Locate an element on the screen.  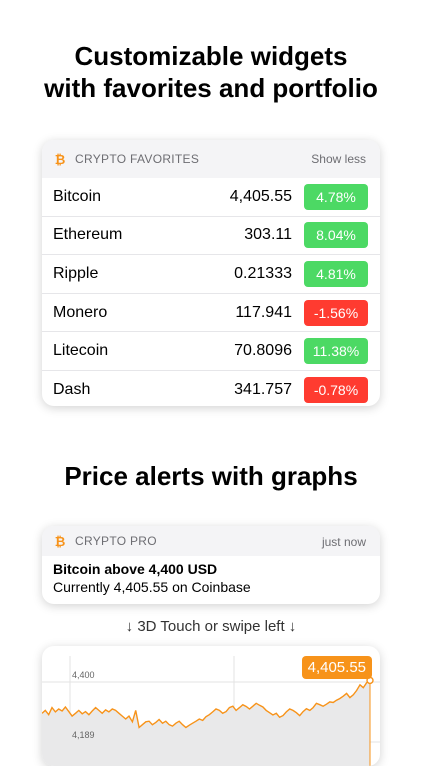
favorite-row-bitcoin: Bitcoin 4,405.55 4.78% is located at coordinates (211, 197).